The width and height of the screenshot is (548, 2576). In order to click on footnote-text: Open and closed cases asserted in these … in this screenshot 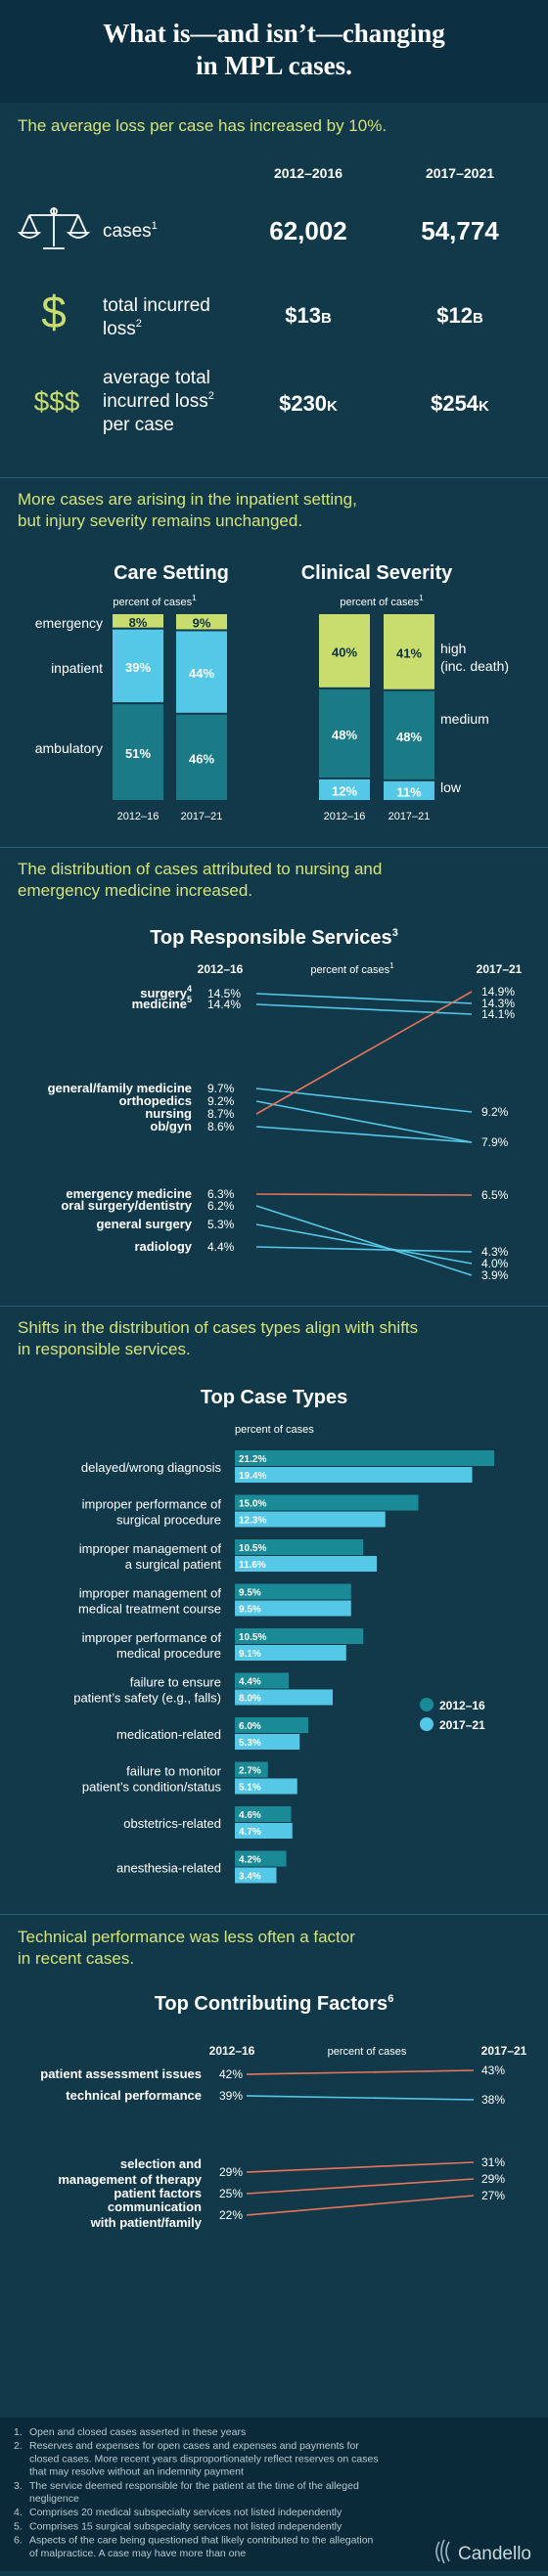, I will do `click(137, 2432)`.